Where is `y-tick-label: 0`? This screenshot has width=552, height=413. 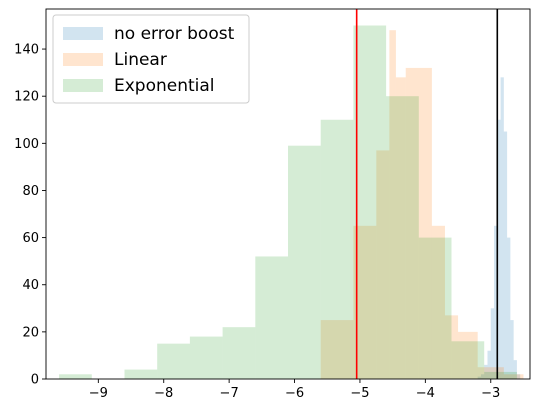
y-tick-label: 0 is located at coordinates (35, 380).